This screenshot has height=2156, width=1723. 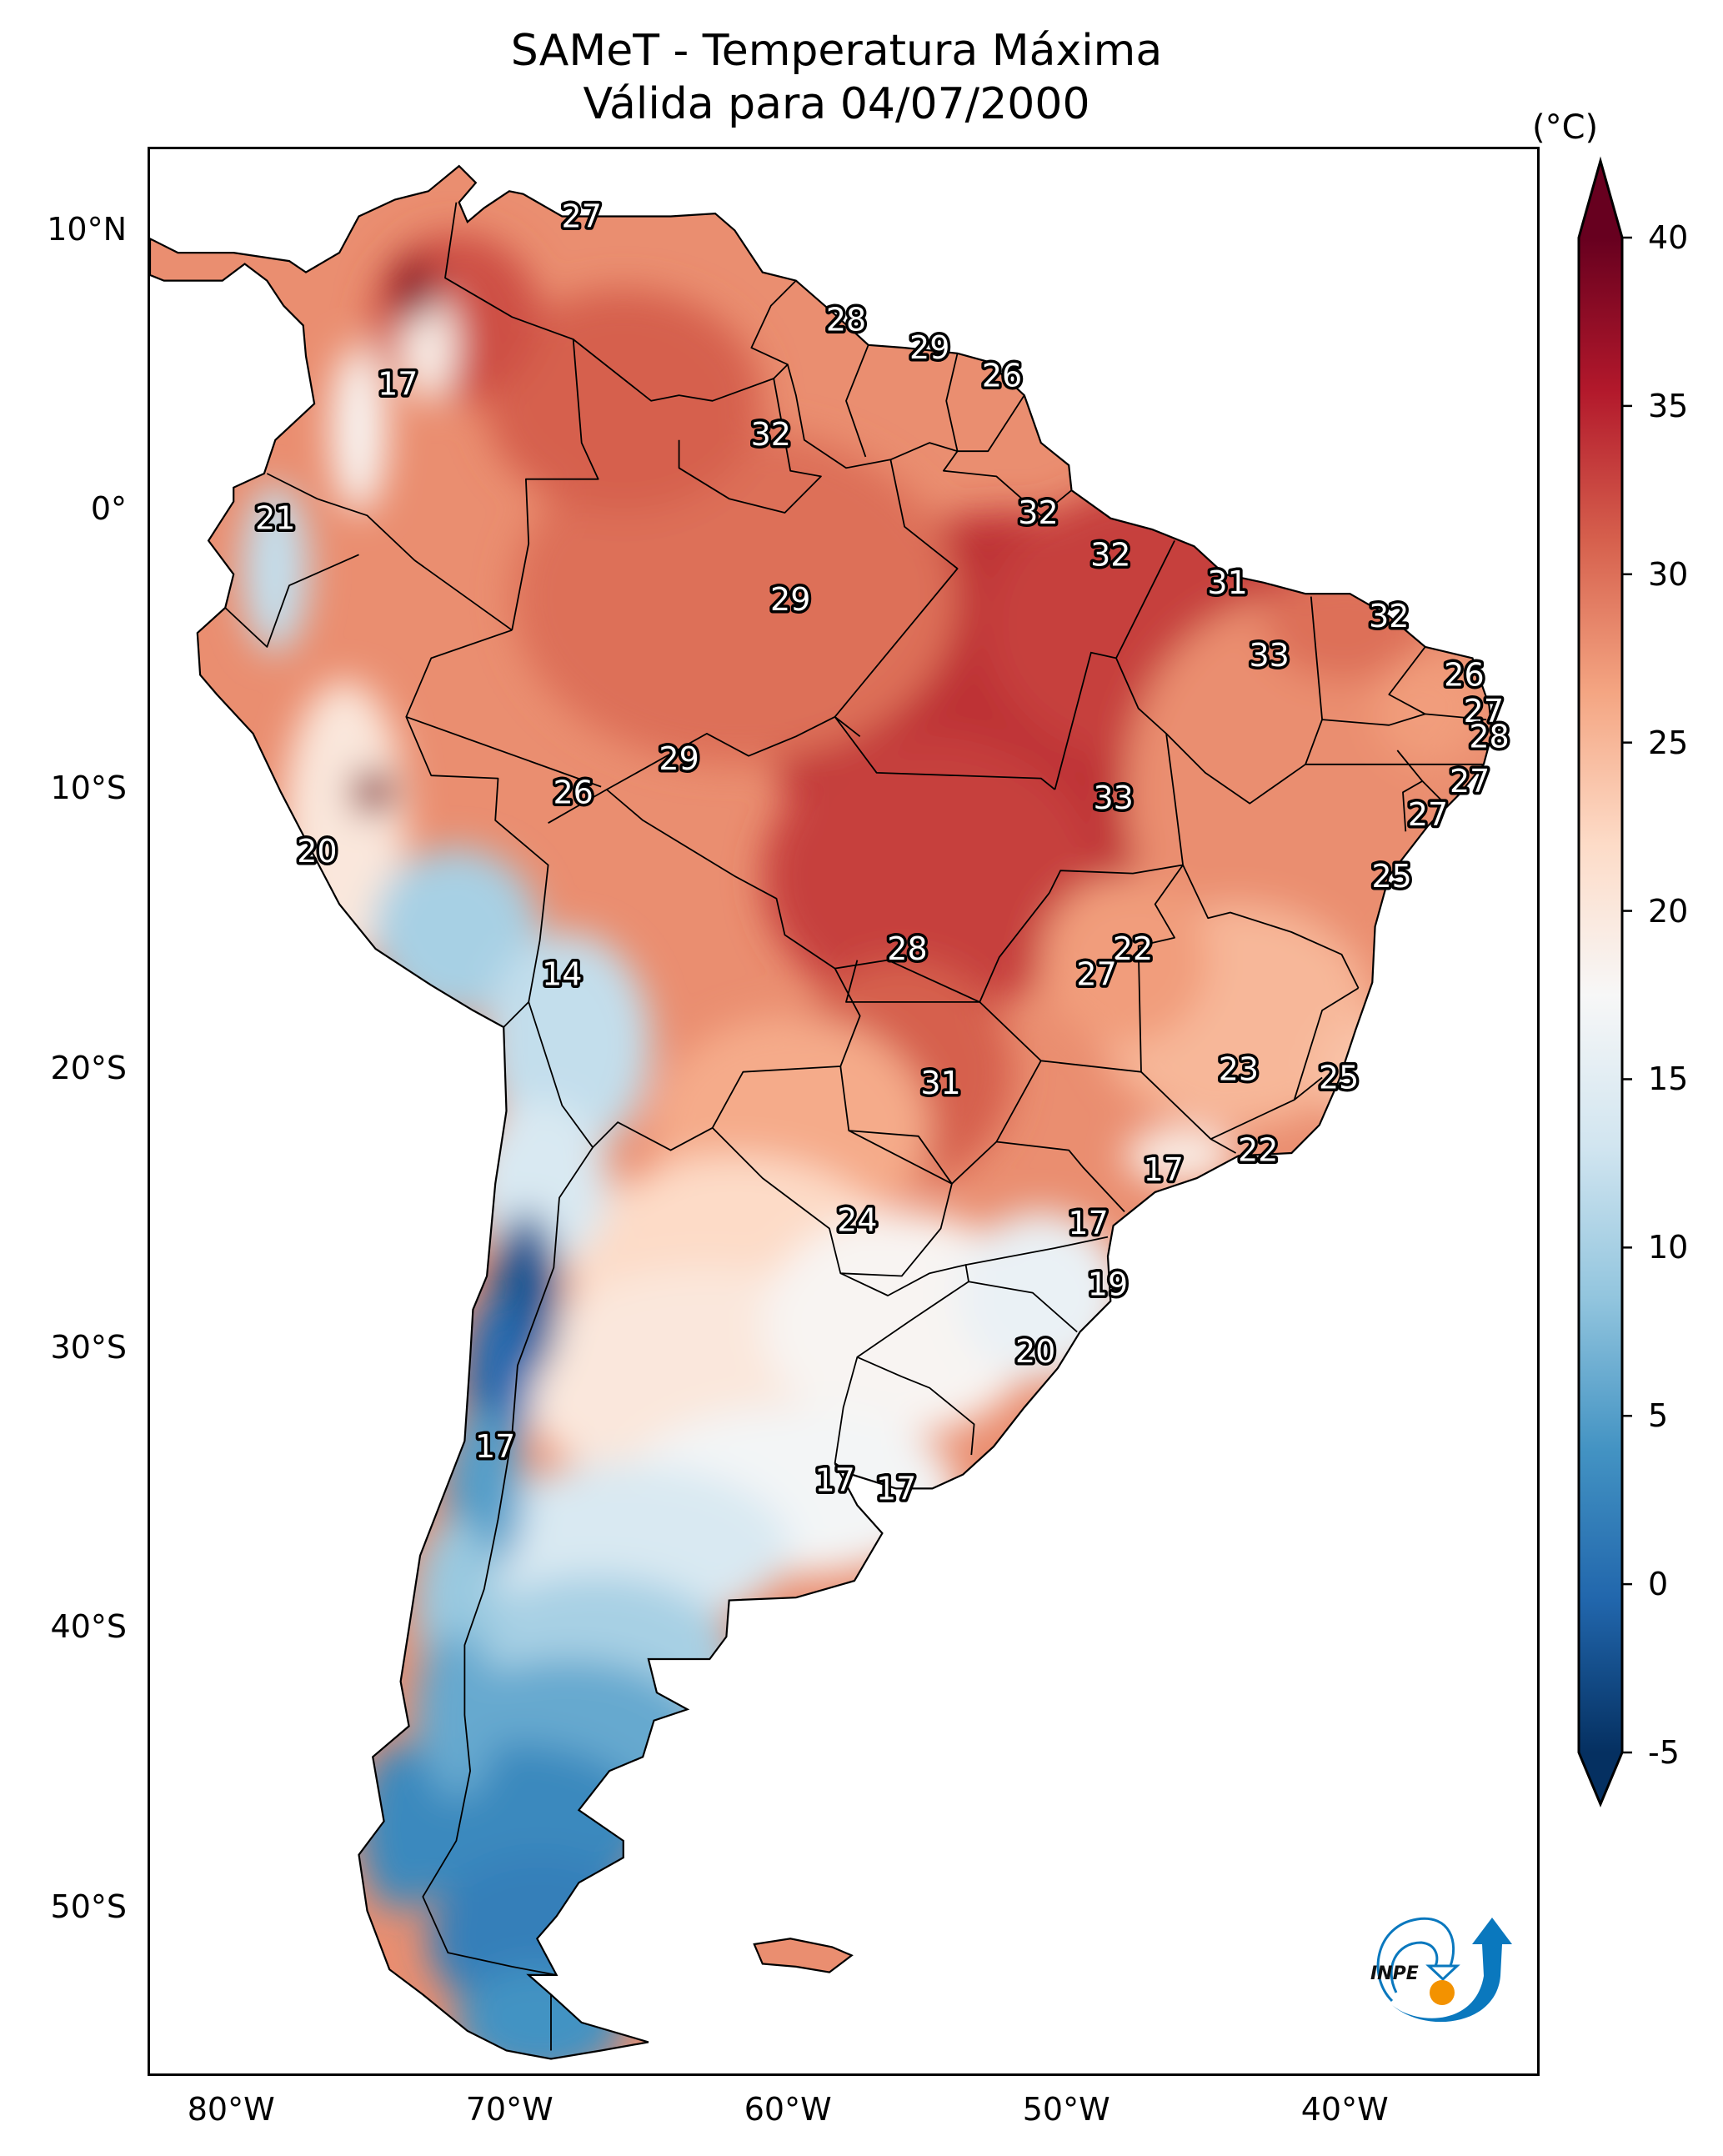 I want to click on logo-arrow-head-down, so click(x=1442, y=1973).